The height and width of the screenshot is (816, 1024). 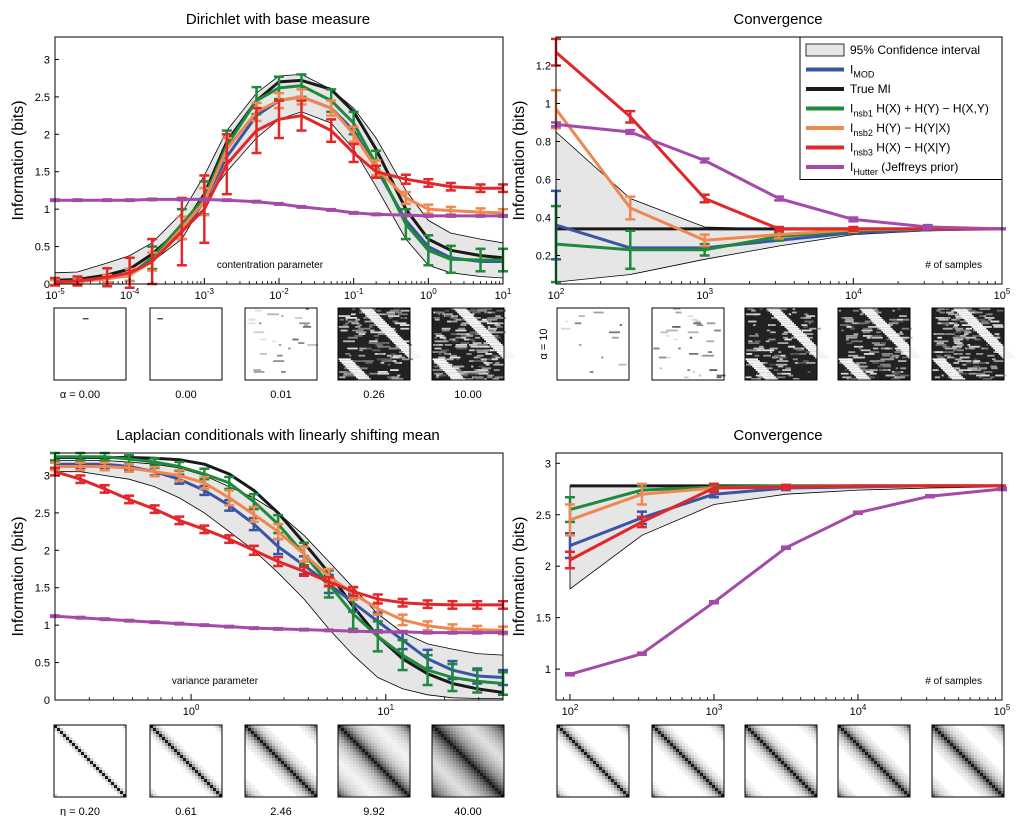 What do you see at coordinates (186, 761) in the screenshot?
I see `thumbnail-frame` at bounding box center [186, 761].